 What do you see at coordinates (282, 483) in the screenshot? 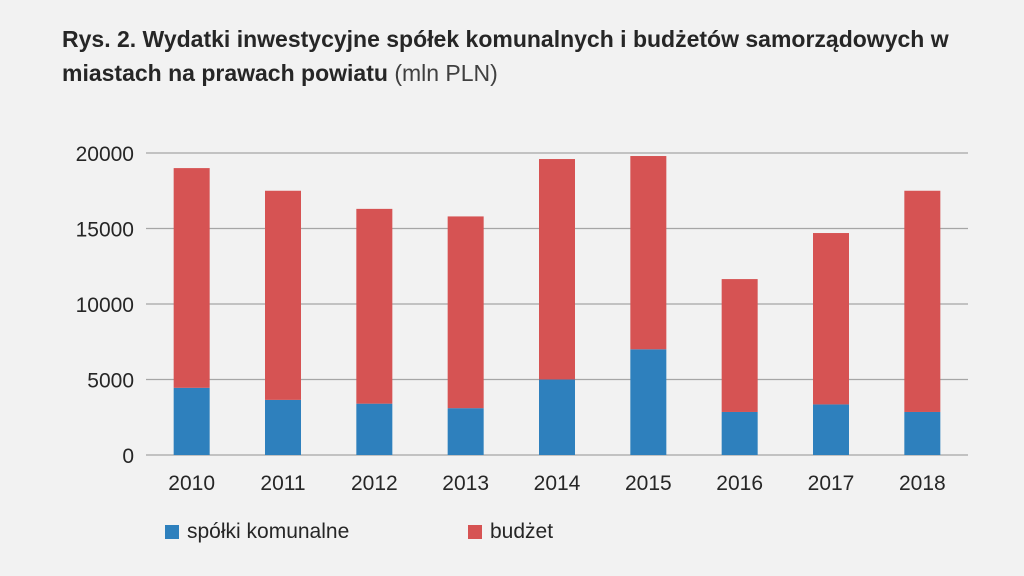
I see `x-tick-label: 2011` at bounding box center [282, 483].